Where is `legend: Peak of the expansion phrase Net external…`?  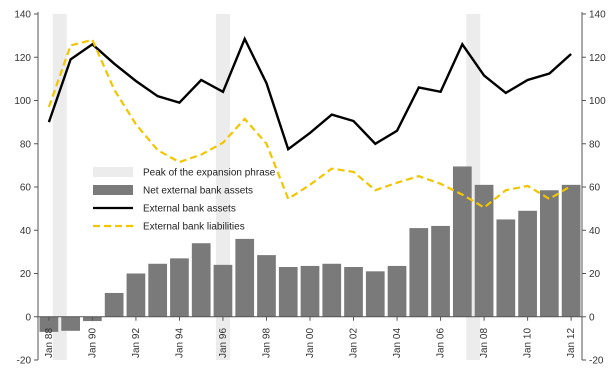 legend: Peak of the expansion phrase Net external… is located at coordinates (184, 200).